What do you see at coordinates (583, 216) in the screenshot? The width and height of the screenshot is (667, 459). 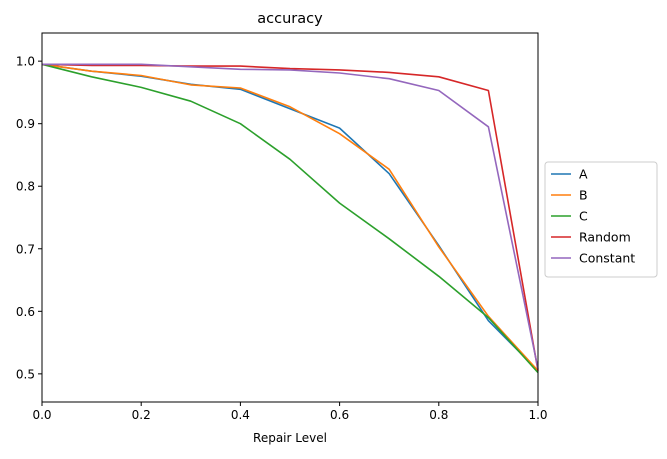 I see `legend-label: C` at bounding box center [583, 216].